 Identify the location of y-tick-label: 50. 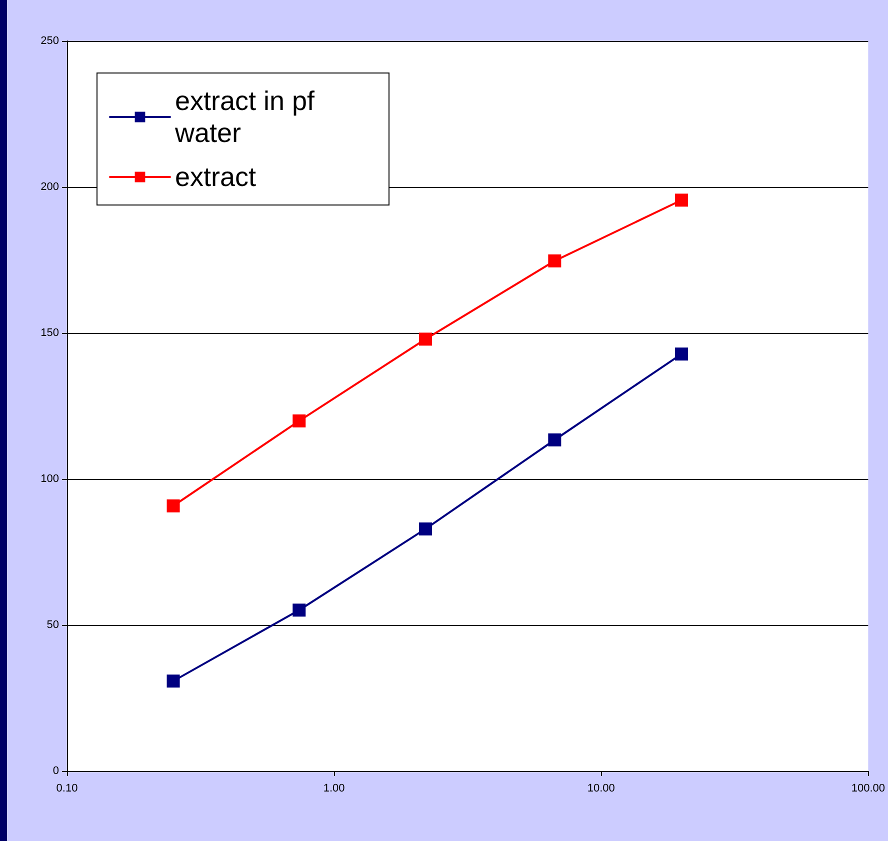
(52, 625).